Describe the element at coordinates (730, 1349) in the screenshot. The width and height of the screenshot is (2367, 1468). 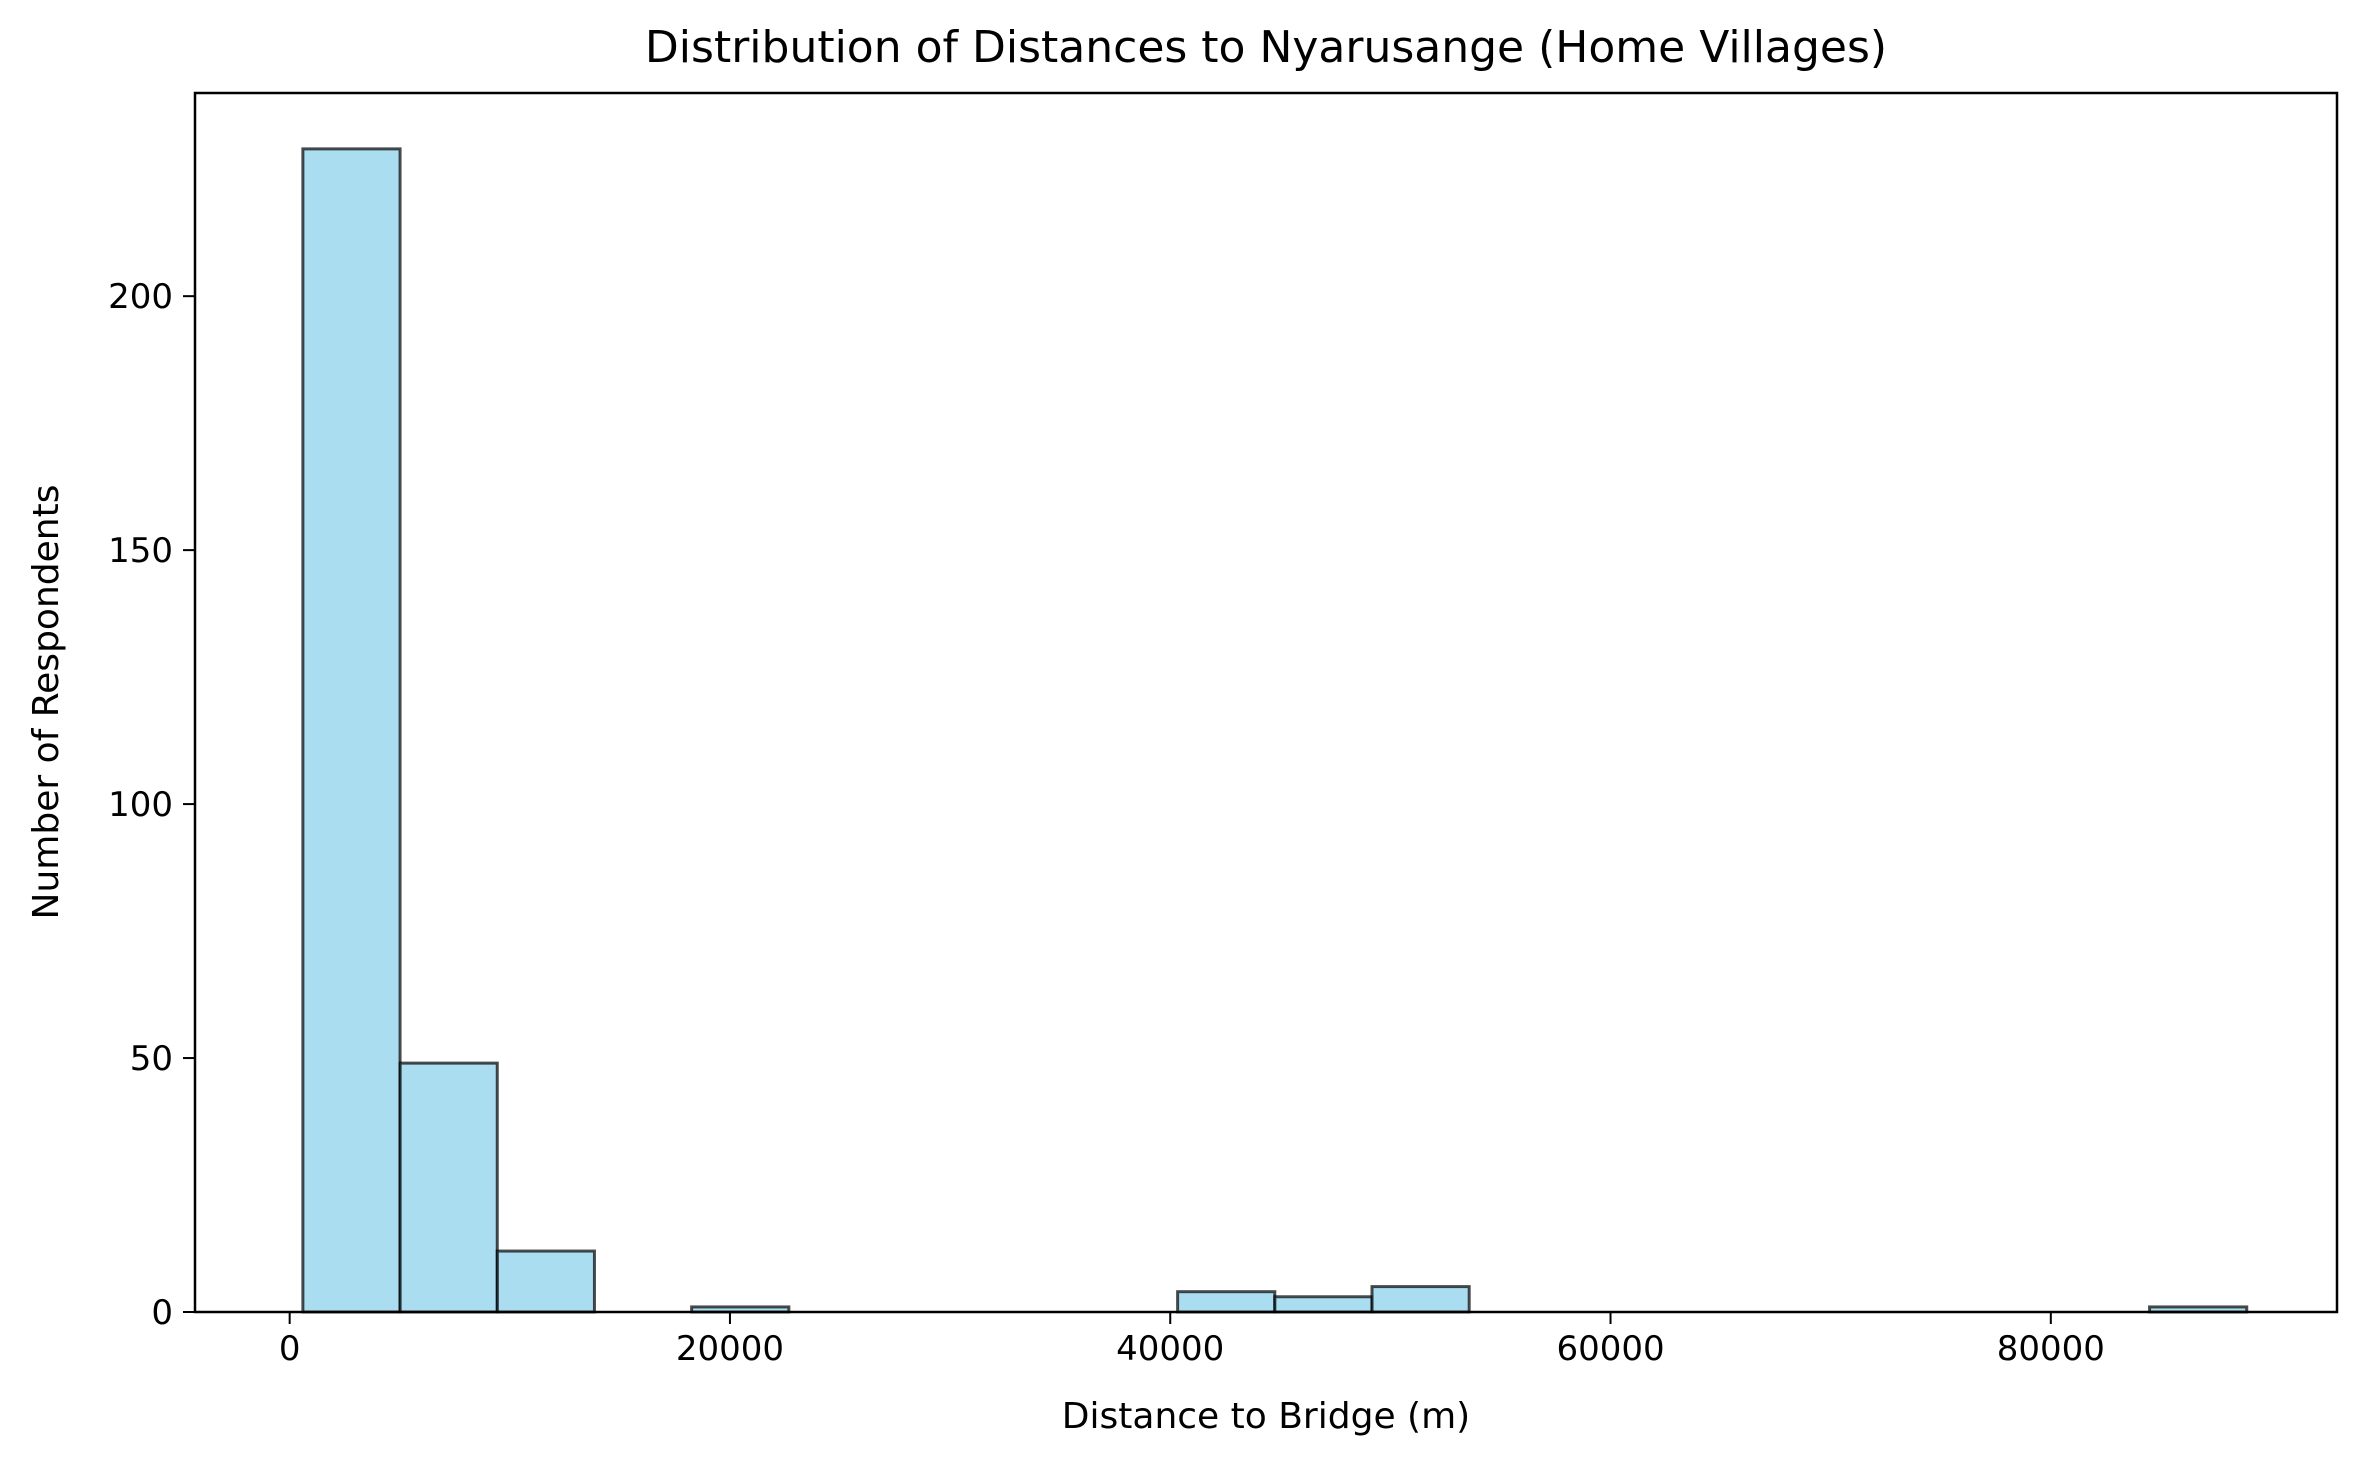
I see `x-tick-label: 20000` at that location.